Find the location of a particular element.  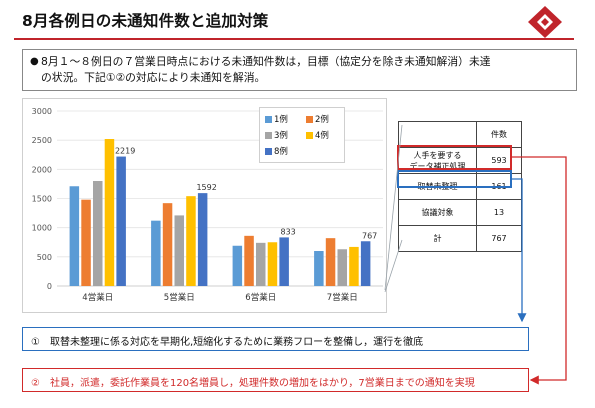

y-tick-label: 2500 is located at coordinates (42, 140).